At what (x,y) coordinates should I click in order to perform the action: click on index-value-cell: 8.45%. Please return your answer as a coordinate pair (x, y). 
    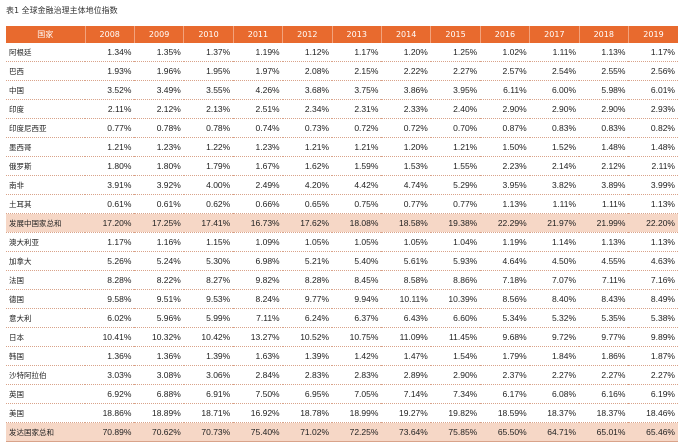
    Looking at the image, I should click on (357, 280).